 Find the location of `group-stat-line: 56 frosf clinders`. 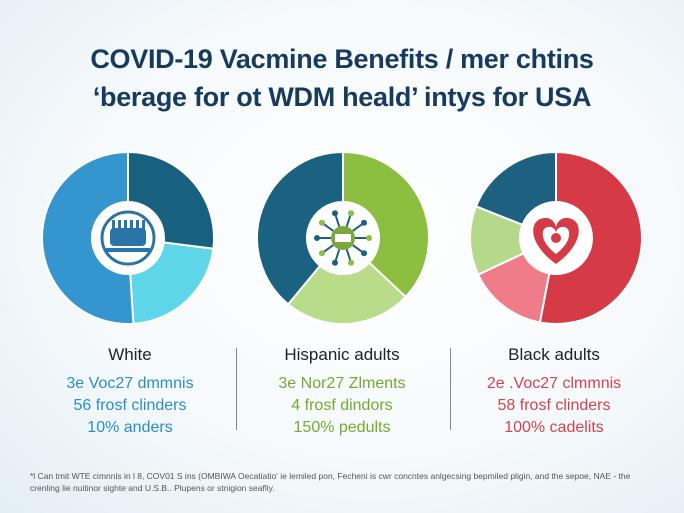

group-stat-line: 56 frosf clinders is located at coordinates (130, 405).